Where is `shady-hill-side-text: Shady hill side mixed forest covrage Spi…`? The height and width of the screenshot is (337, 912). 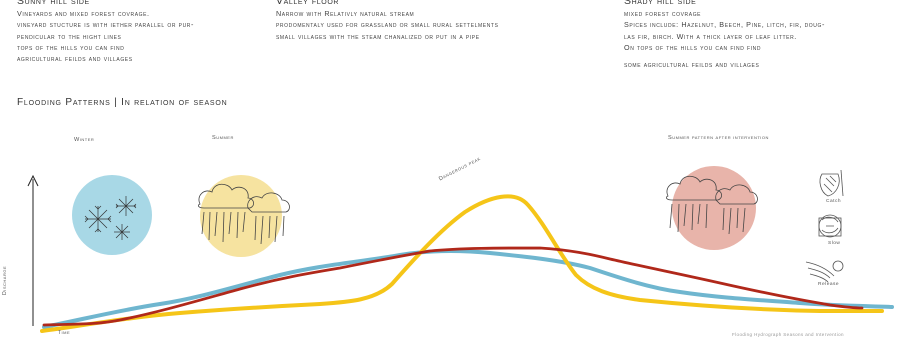
shady-hill-side-text: Shady hill side mixed forest covrage Spi… is located at coordinates (764, 35).